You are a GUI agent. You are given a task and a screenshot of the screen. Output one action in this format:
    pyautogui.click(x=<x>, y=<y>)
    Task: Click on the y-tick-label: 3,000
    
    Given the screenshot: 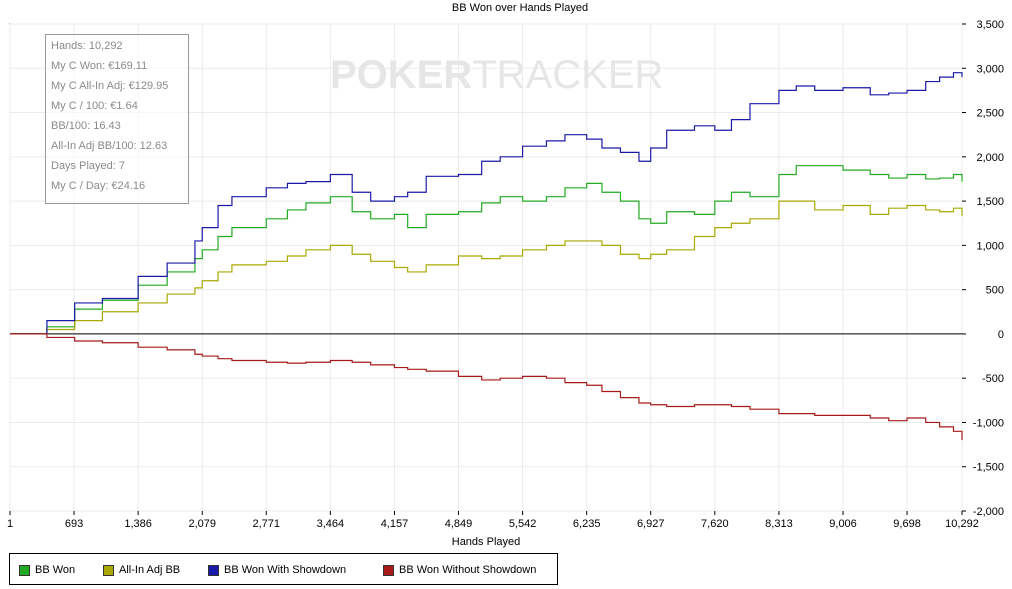 What is the action you would take?
    pyautogui.click(x=990, y=69)
    